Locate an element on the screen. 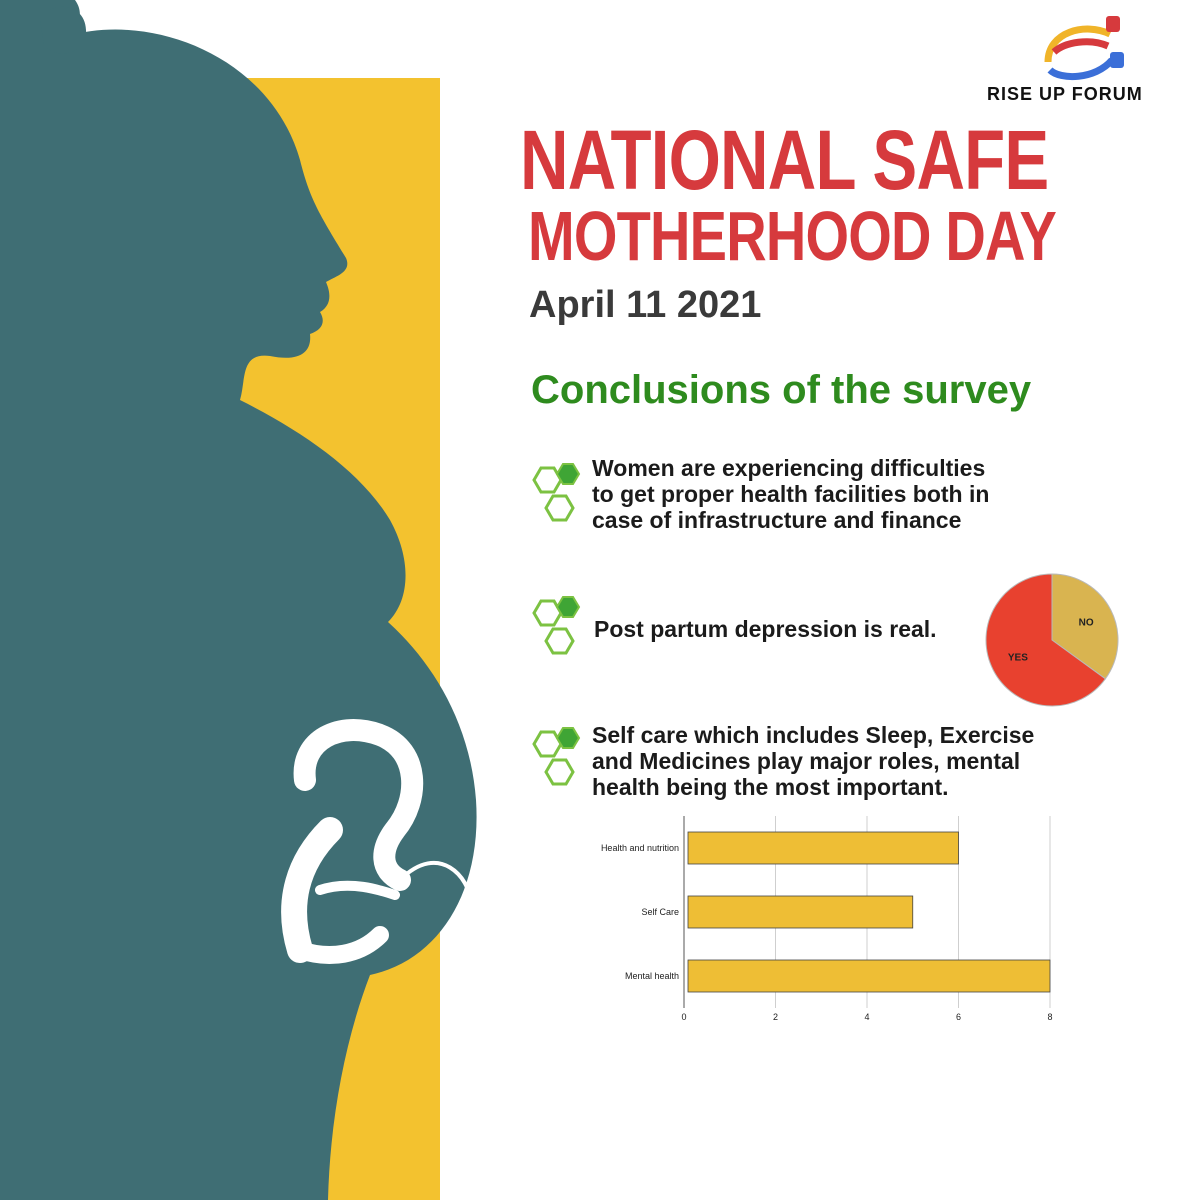 The height and width of the screenshot is (1200, 1200). bullet-line: Post partum depression is real. is located at coordinates (765, 629).